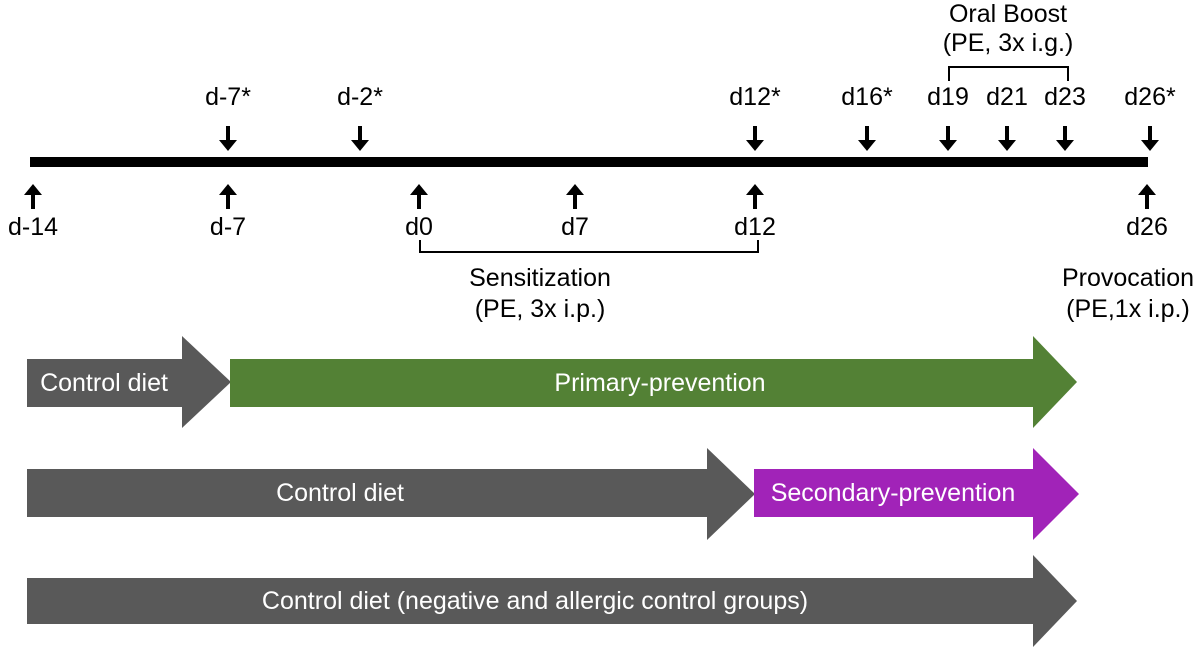 This screenshot has width=1200, height=650. I want to click on timeline-marker-label: d16*, so click(867, 97).